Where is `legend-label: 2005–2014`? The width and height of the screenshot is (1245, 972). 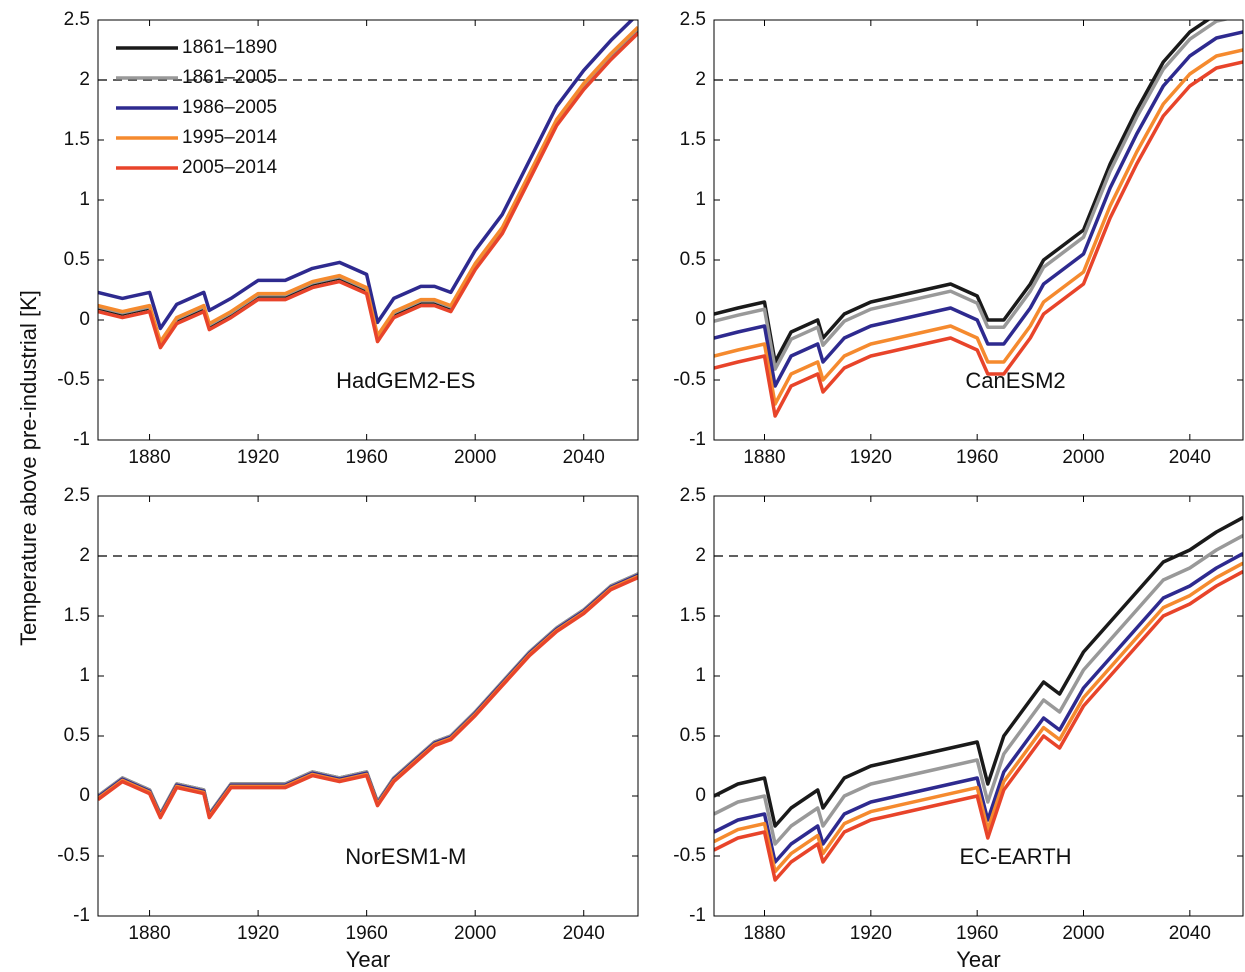 legend-label: 2005–2014 is located at coordinates (230, 167).